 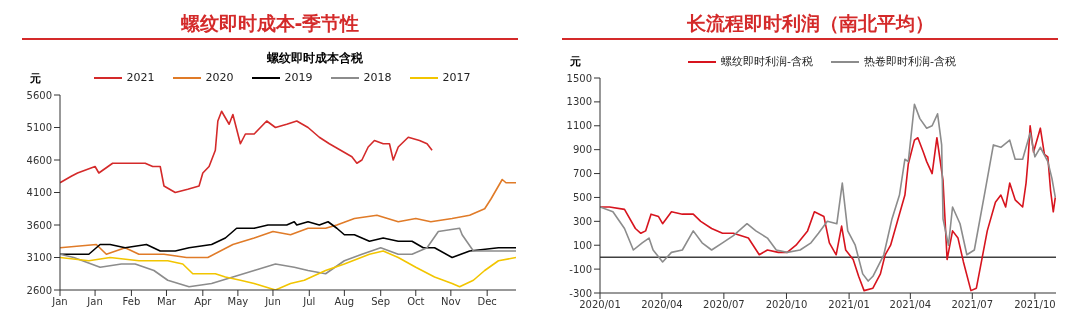 What do you see at coordinates (298, 77) in the screenshot?
I see `legend-label: 2019` at bounding box center [298, 77].